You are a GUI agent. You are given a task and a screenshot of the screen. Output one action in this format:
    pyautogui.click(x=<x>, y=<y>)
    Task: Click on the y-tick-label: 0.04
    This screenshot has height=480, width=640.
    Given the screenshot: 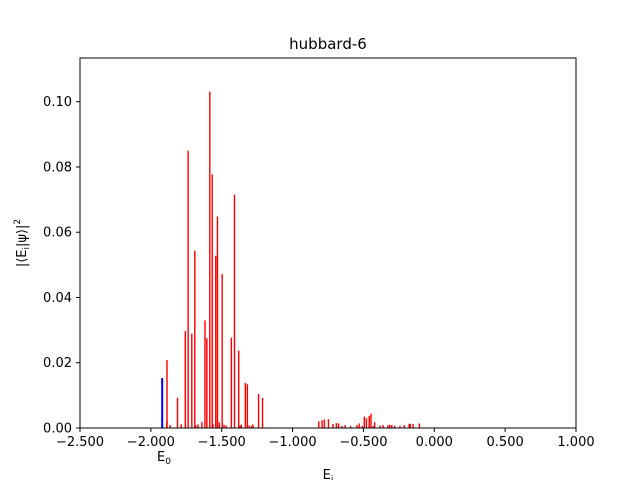 What is the action you would take?
    pyautogui.click(x=57, y=298)
    